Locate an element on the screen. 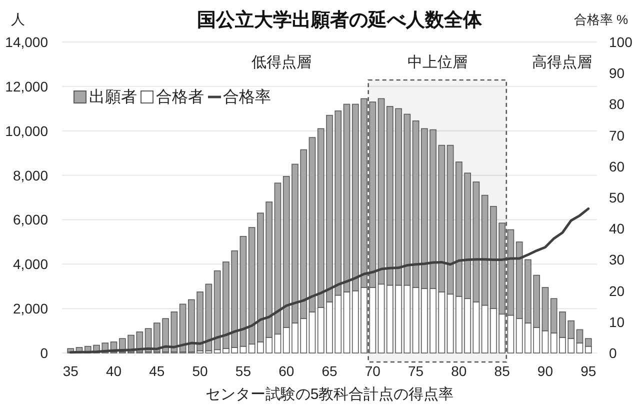  x-tick-label: 80 is located at coordinates (459, 371).